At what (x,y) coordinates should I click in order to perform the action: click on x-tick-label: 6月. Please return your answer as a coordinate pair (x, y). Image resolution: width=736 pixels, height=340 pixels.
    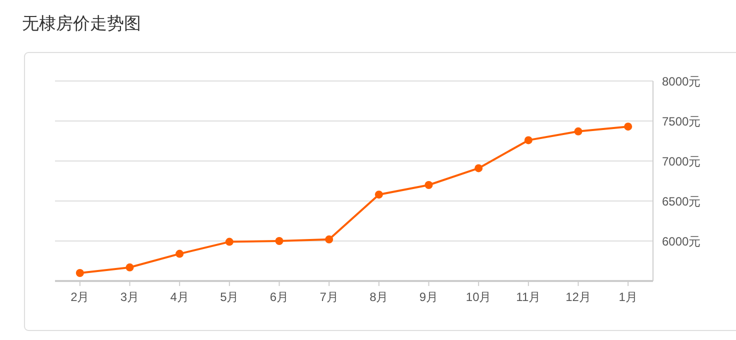
    Looking at the image, I should click on (279, 297).